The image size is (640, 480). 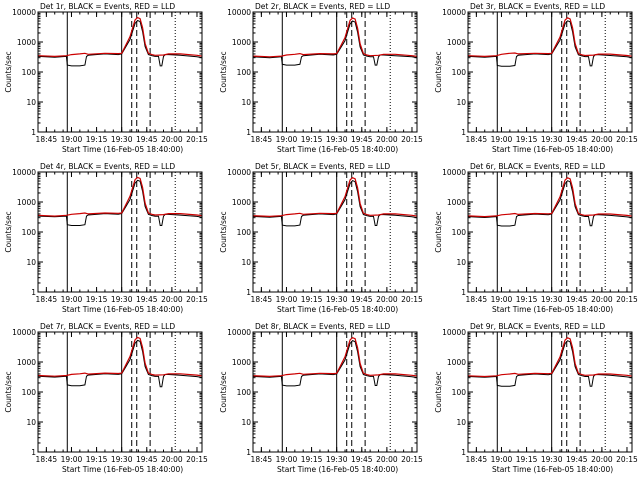 I want to click on panel-title: Det 6r, BLACK = Events, RED = LLD, so click(x=537, y=166).